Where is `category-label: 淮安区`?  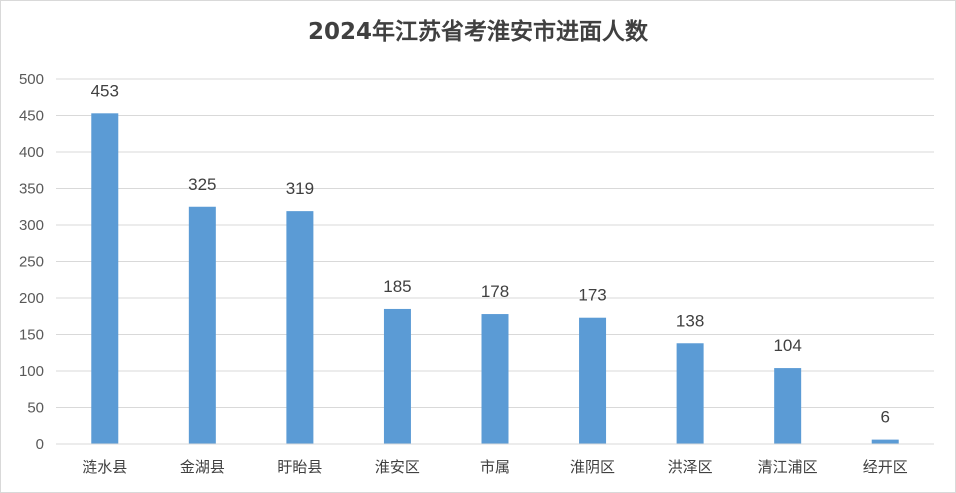 category-label: 淮安区 is located at coordinates (397, 467).